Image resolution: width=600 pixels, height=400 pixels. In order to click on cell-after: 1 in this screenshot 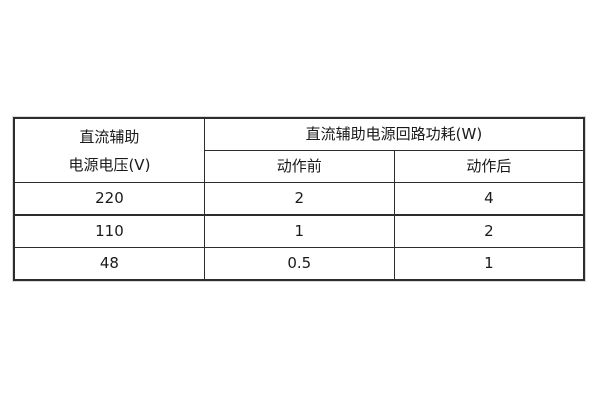, I will do `click(489, 264)`.